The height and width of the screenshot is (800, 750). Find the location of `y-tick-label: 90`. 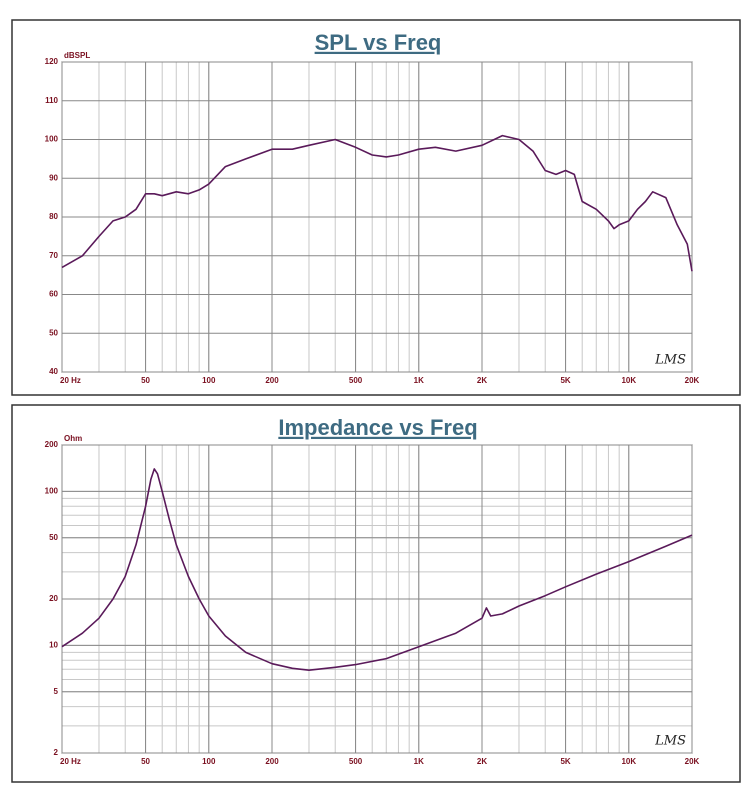

y-tick-label: 90 is located at coordinates (53, 177).